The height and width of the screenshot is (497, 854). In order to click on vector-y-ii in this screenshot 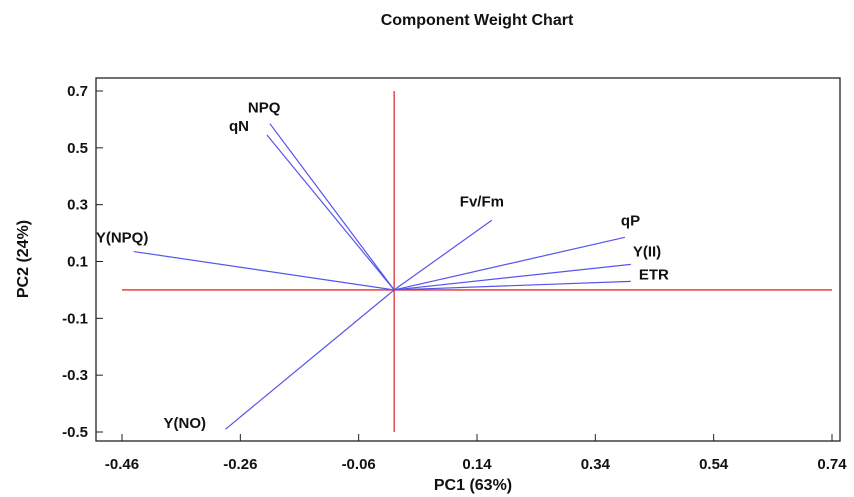, I will do `click(512, 277)`.